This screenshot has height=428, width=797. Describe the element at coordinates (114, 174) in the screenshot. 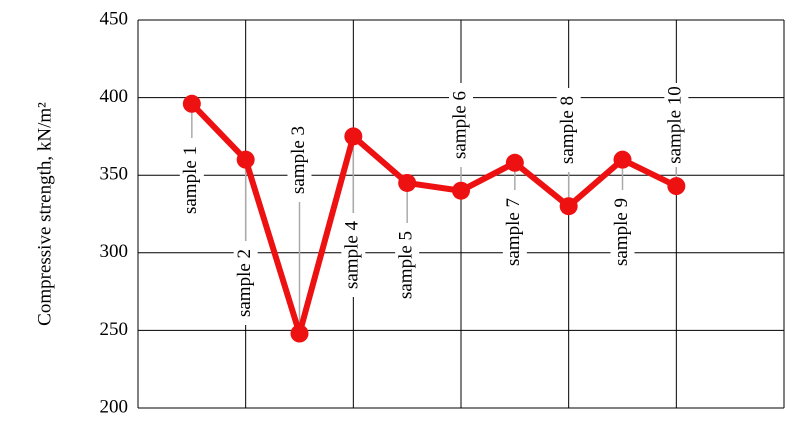

I see `y-tick-label: 350` at that location.